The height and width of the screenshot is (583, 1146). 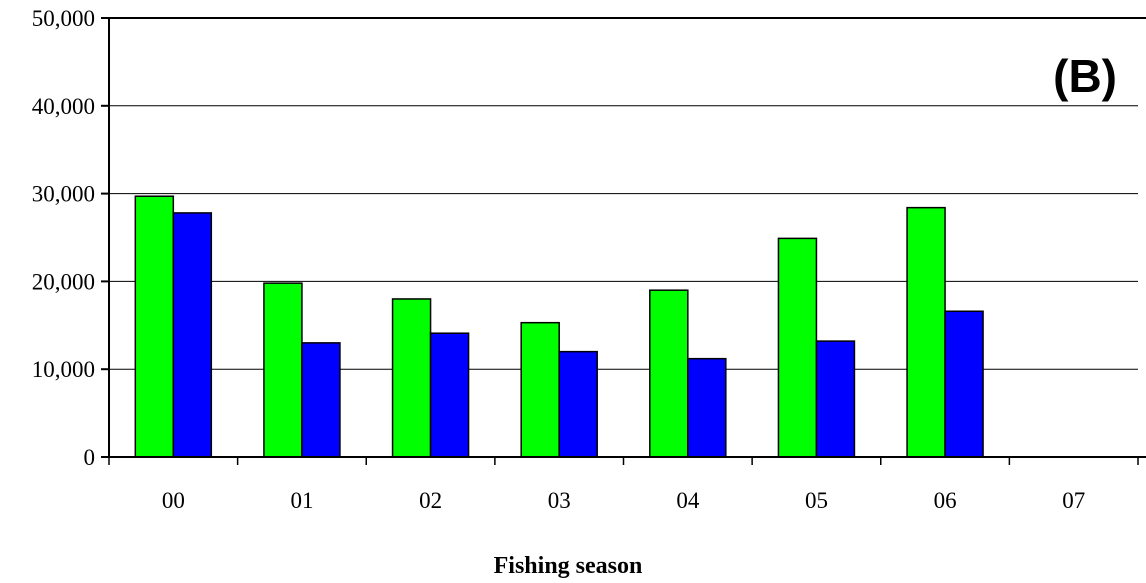 I want to click on x-tick-label: 07, so click(x=1073, y=500).